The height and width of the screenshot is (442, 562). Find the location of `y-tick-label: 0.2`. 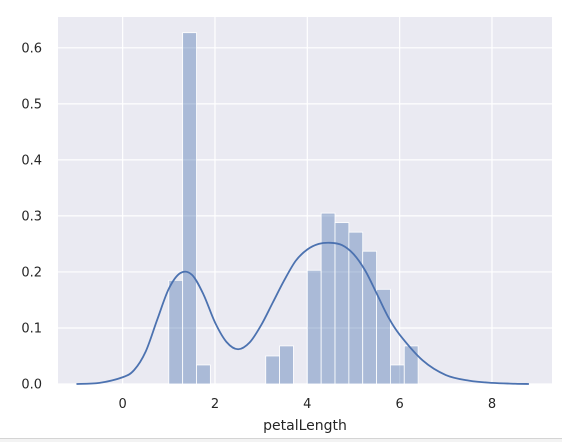

y-tick-label: 0.2 is located at coordinates (31, 272).